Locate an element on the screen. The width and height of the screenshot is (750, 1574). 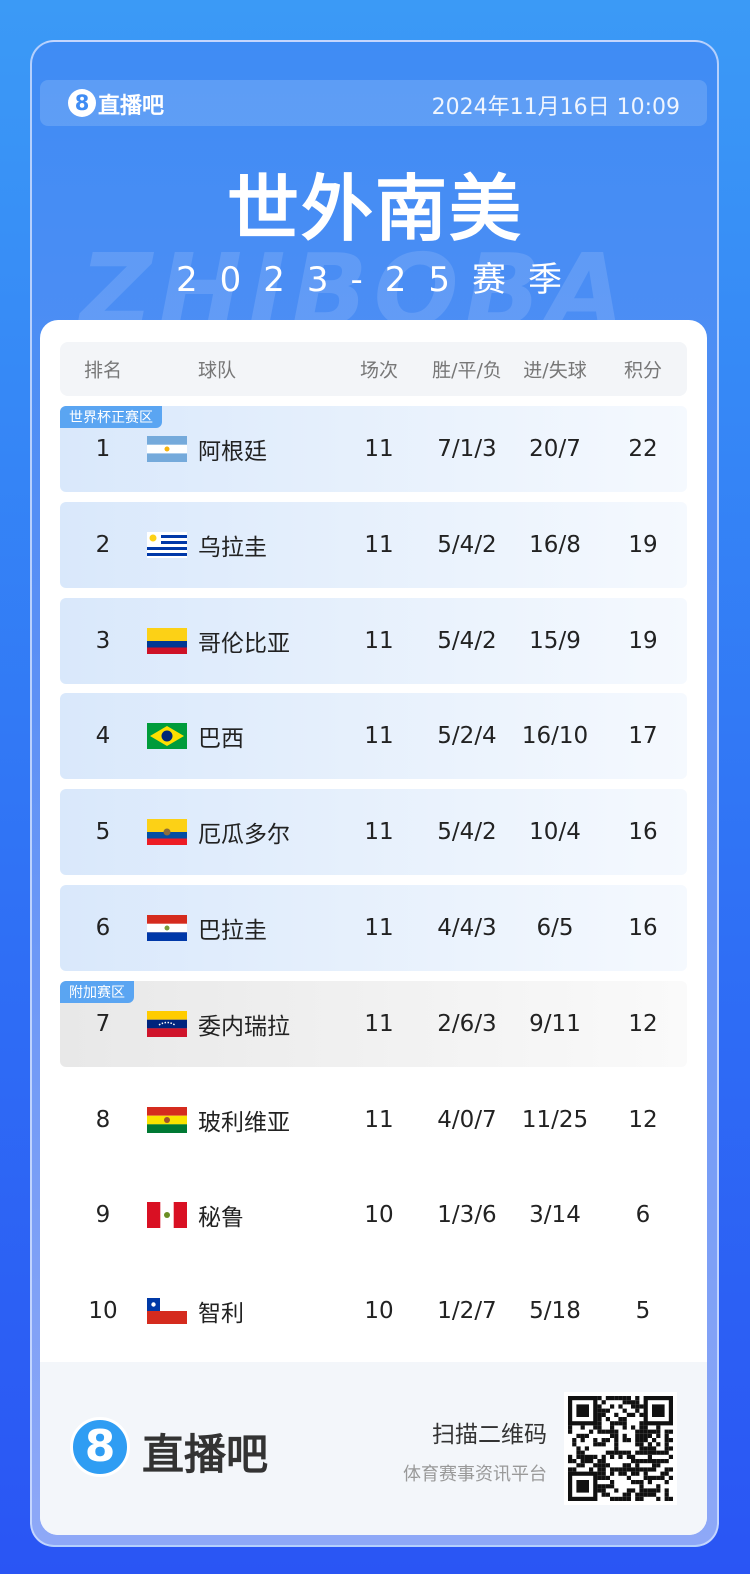
team: 哥伦比亚 is located at coordinates (244, 643).